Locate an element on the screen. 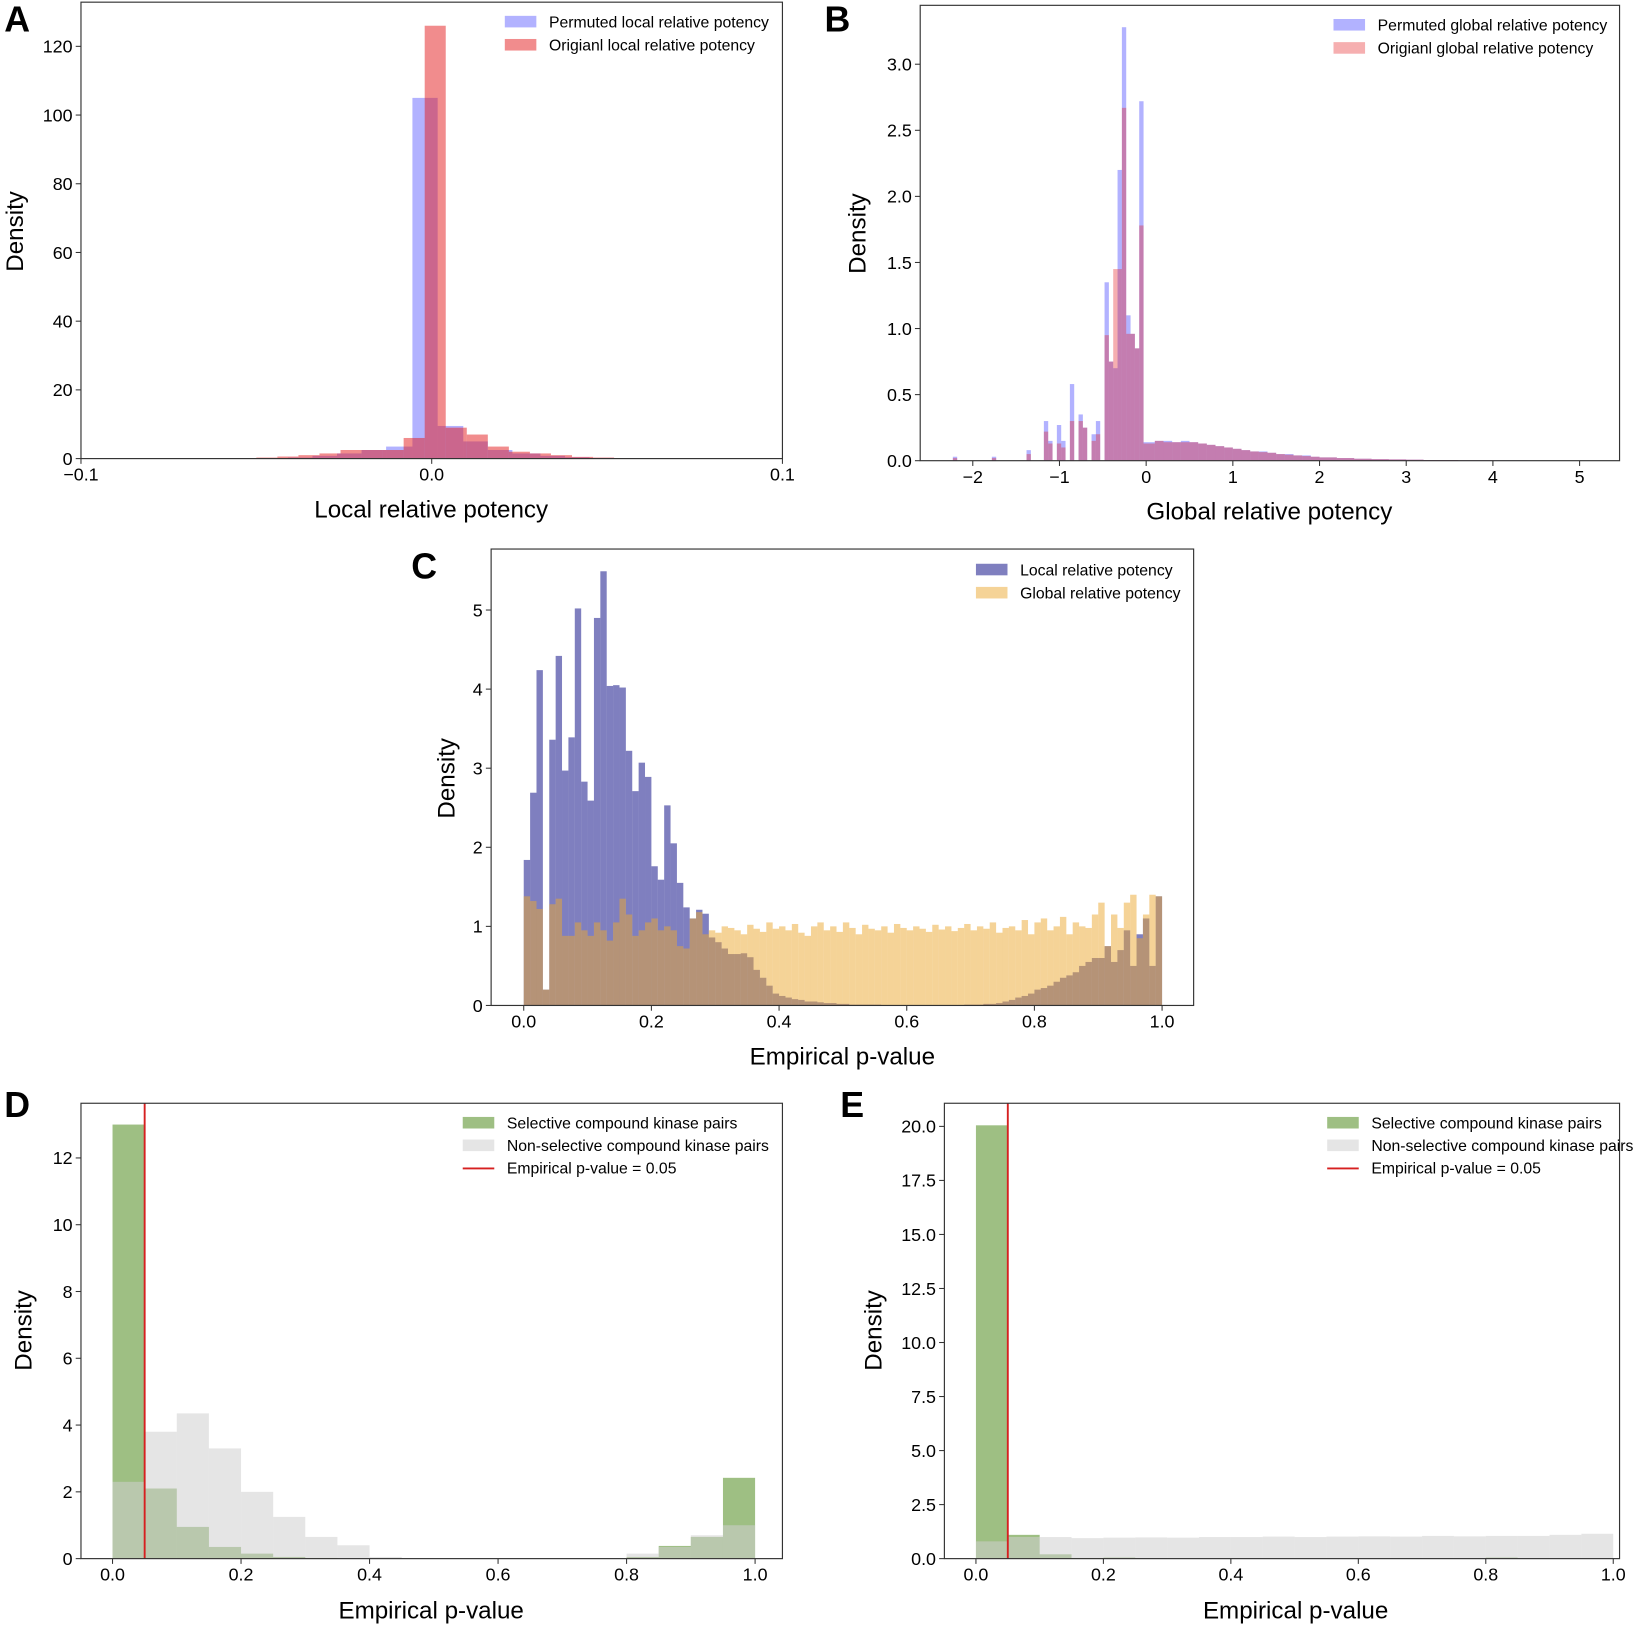 The image size is (1649, 1626). x-tick-label: 0.2 is located at coordinates (1103, 1575).